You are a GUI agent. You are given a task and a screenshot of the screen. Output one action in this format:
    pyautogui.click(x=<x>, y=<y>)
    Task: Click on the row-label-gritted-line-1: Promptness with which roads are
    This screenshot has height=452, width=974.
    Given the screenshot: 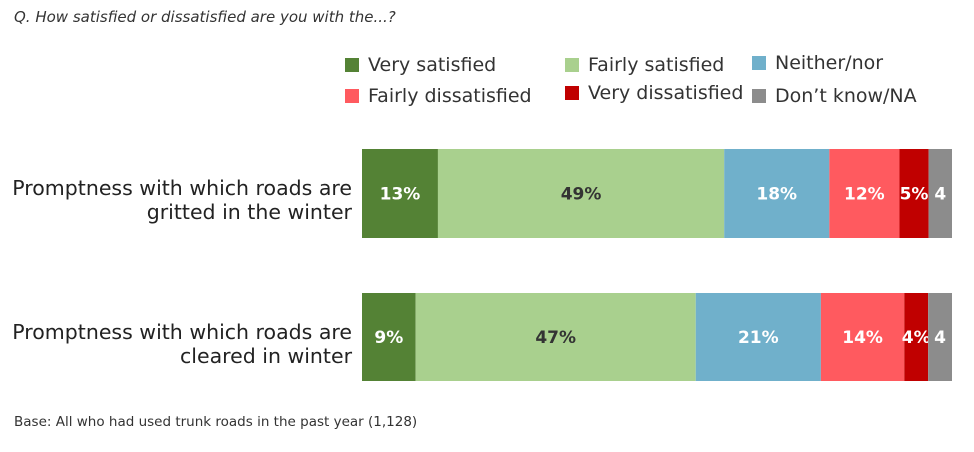 What is the action you would take?
    pyautogui.click(x=182, y=188)
    